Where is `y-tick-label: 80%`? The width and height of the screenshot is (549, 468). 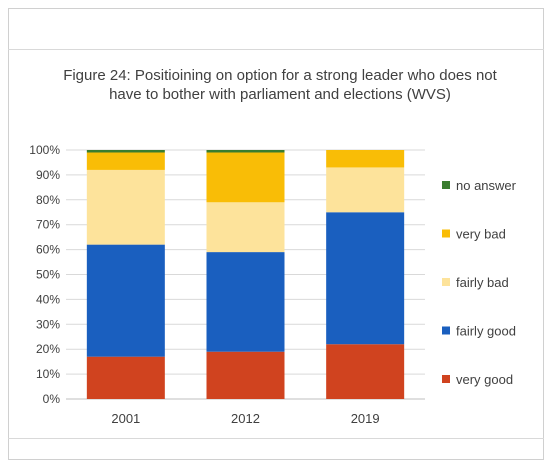
y-tick-label: 80% is located at coordinates (48, 200).